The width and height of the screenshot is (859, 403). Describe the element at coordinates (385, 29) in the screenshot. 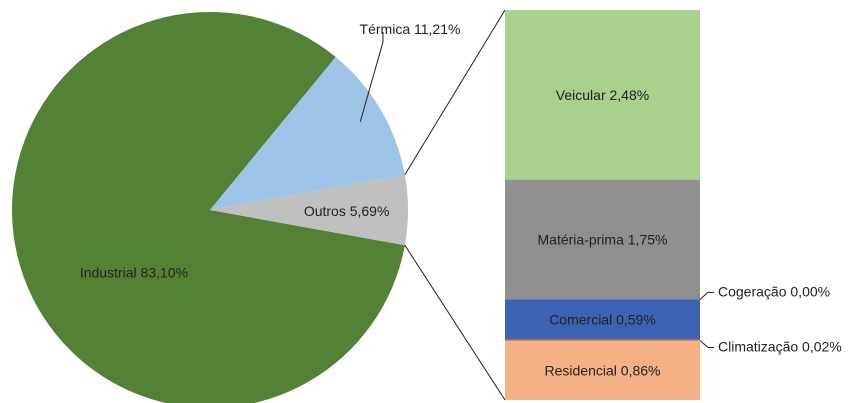

I see `label-category: Térmica` at that location.